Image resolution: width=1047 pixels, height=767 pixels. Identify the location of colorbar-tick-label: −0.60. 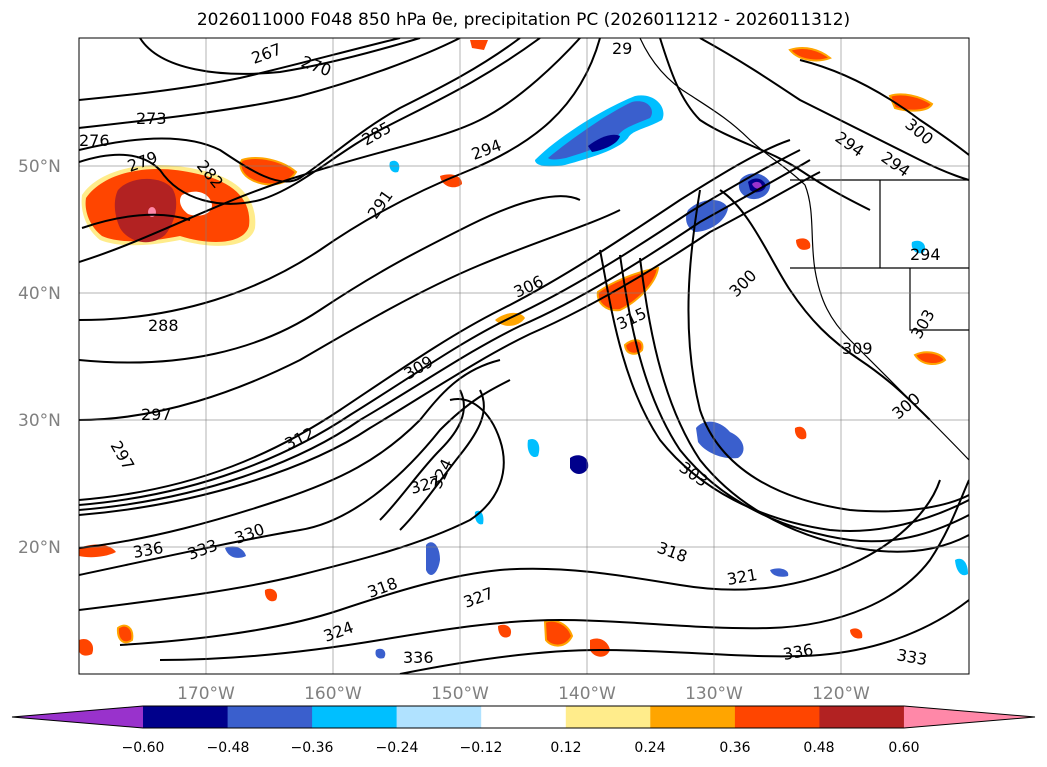
(143, 748).